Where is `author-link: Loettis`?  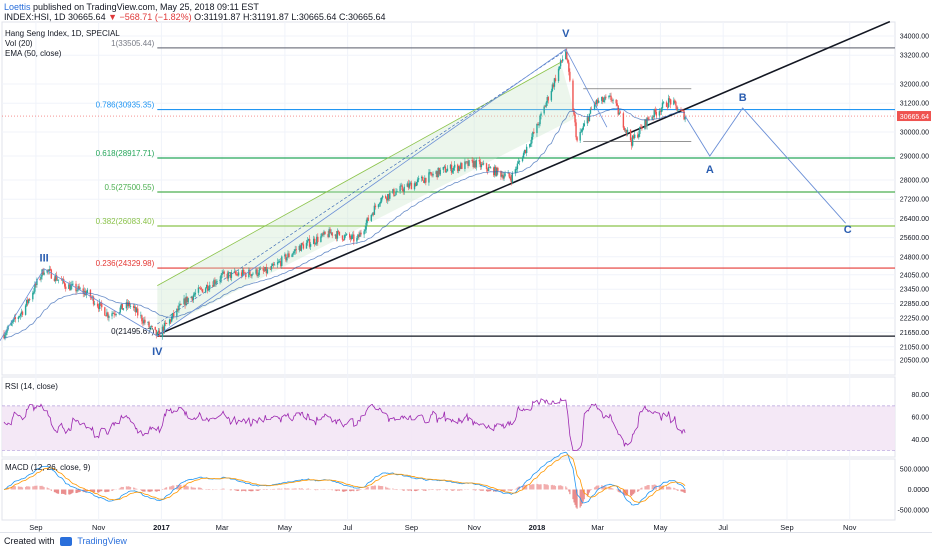 author-link: Loettis is located at coordinates (17, 7).